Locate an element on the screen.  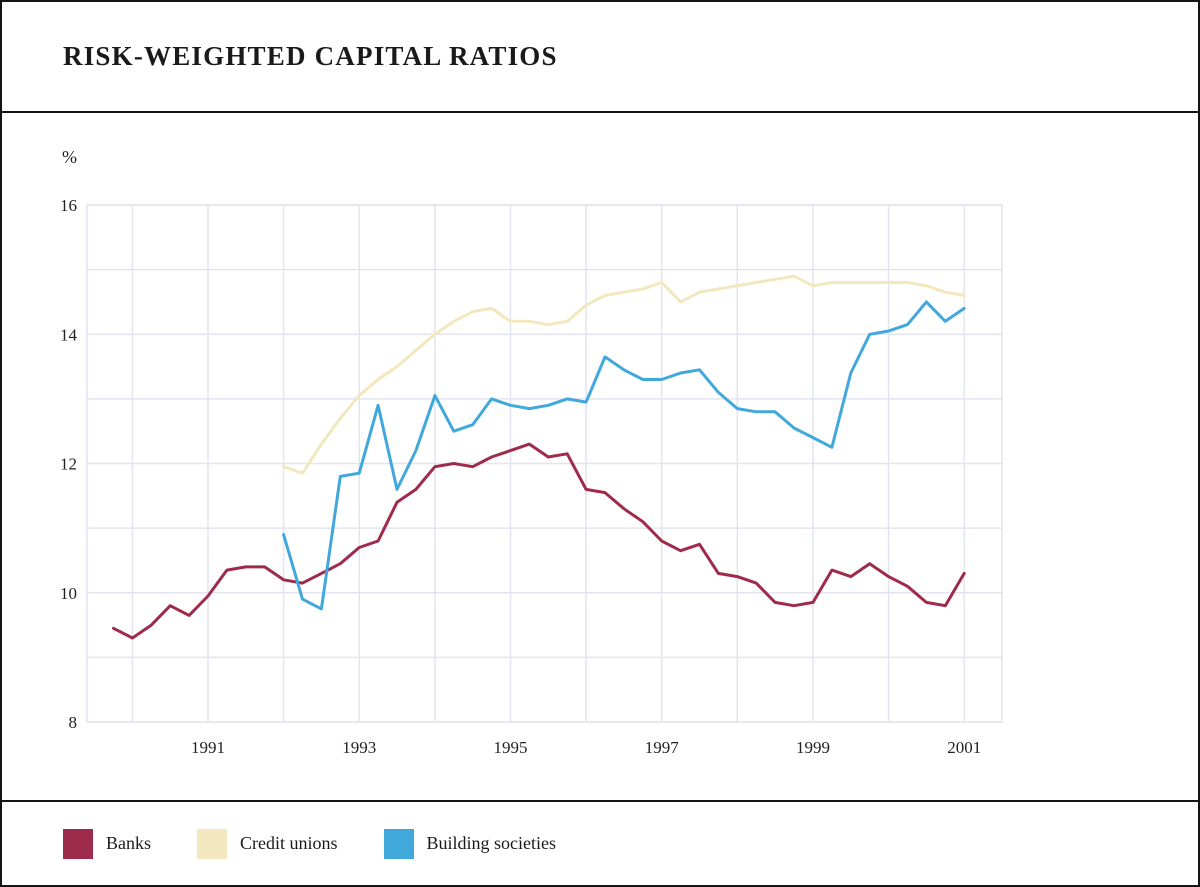
legend-swatch-credit-unions is located at coordinates (212, 843).